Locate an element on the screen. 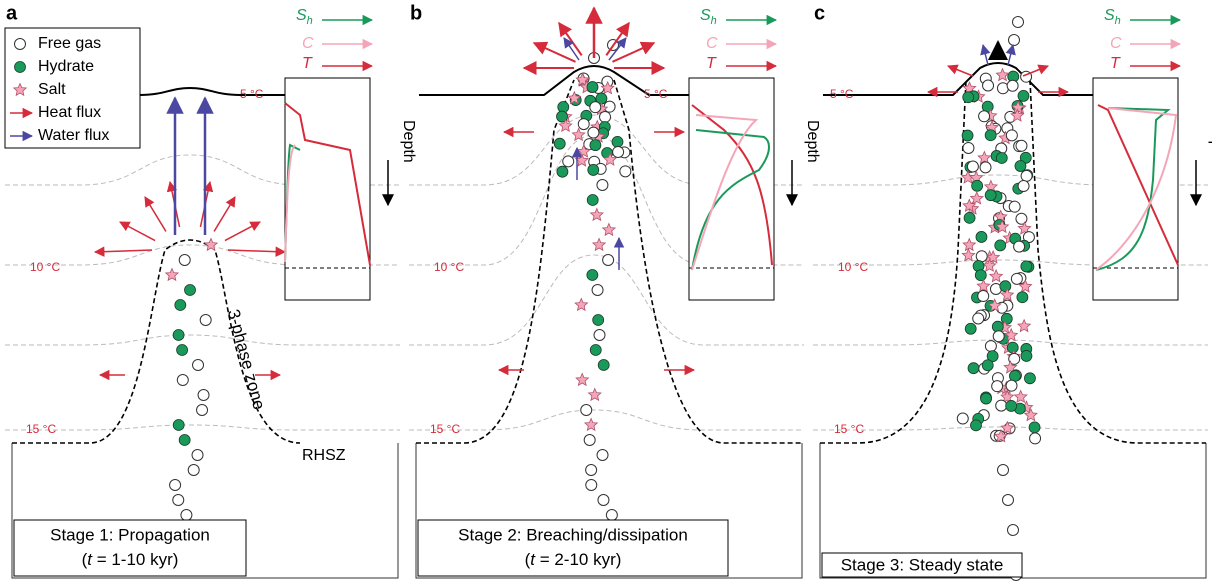 This screenshot has height=583, width=1212. legend-label: Heat flux is located at coordinates (69, 112).